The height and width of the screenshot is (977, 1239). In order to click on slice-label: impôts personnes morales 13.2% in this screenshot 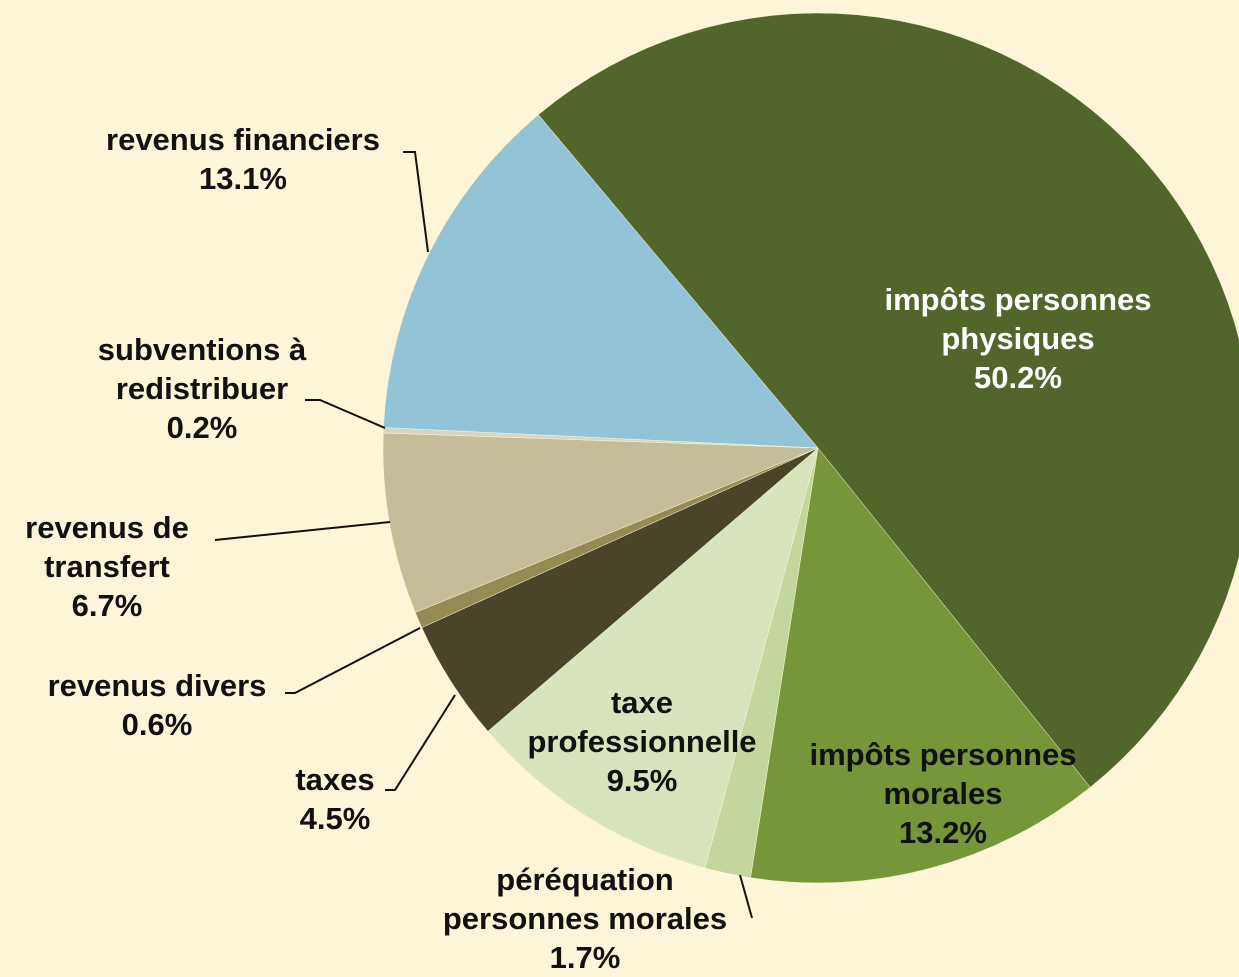, I will do `click(943, 793)`.